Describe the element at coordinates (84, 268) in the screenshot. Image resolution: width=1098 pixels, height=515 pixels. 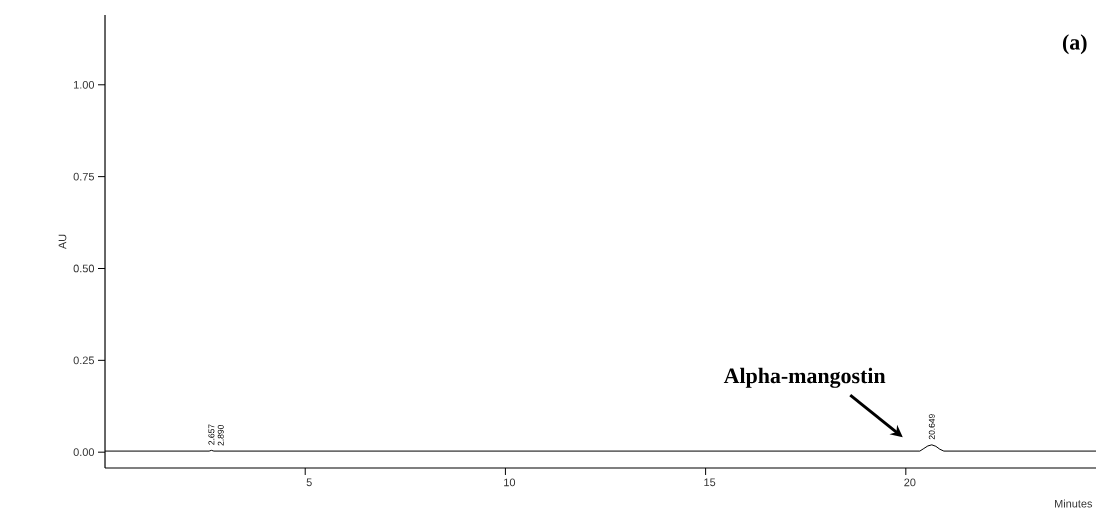
I see `y-tick-label: 0.50` at that location.